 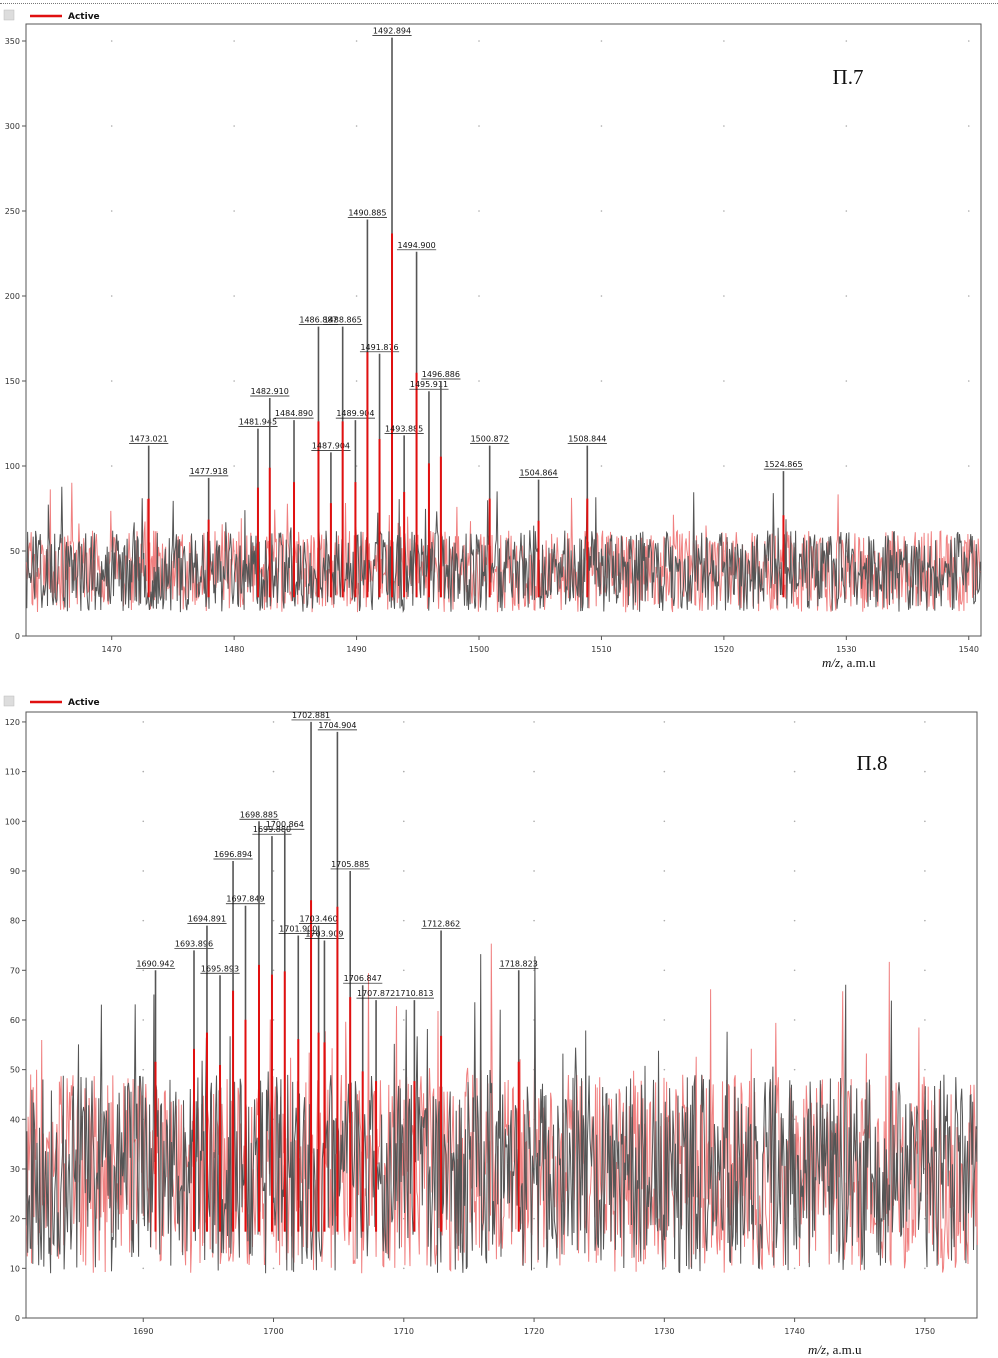 What do you see at coordinates (155, 963) in the screenshot?
I see `peak-label-p8: 1690.942` at bounding box center [155, 963].